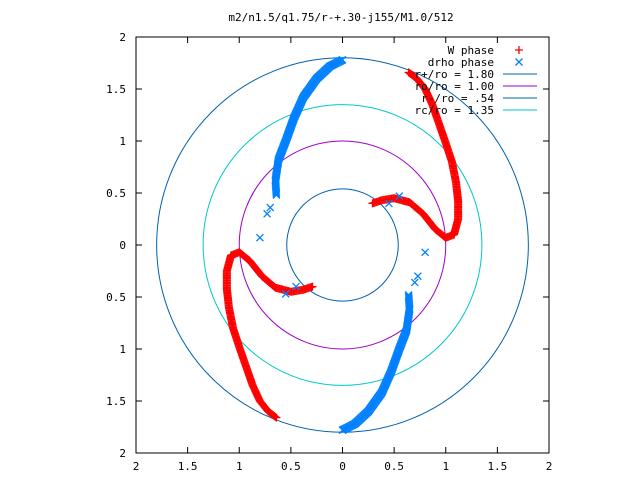 Image resolution: width=640 pixels, height=480 pixels. I want to click on legend-label: drho phase, so click(461, 62).